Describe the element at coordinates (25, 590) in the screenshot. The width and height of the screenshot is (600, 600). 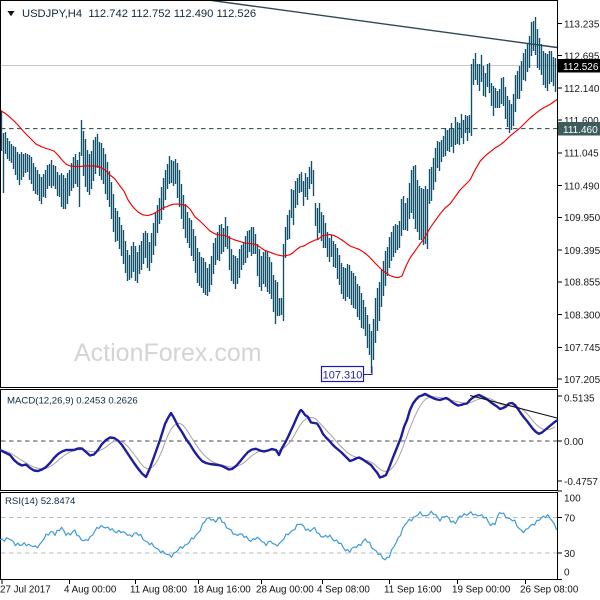
I see `svg-text: 27 Jul 2017` at that location.